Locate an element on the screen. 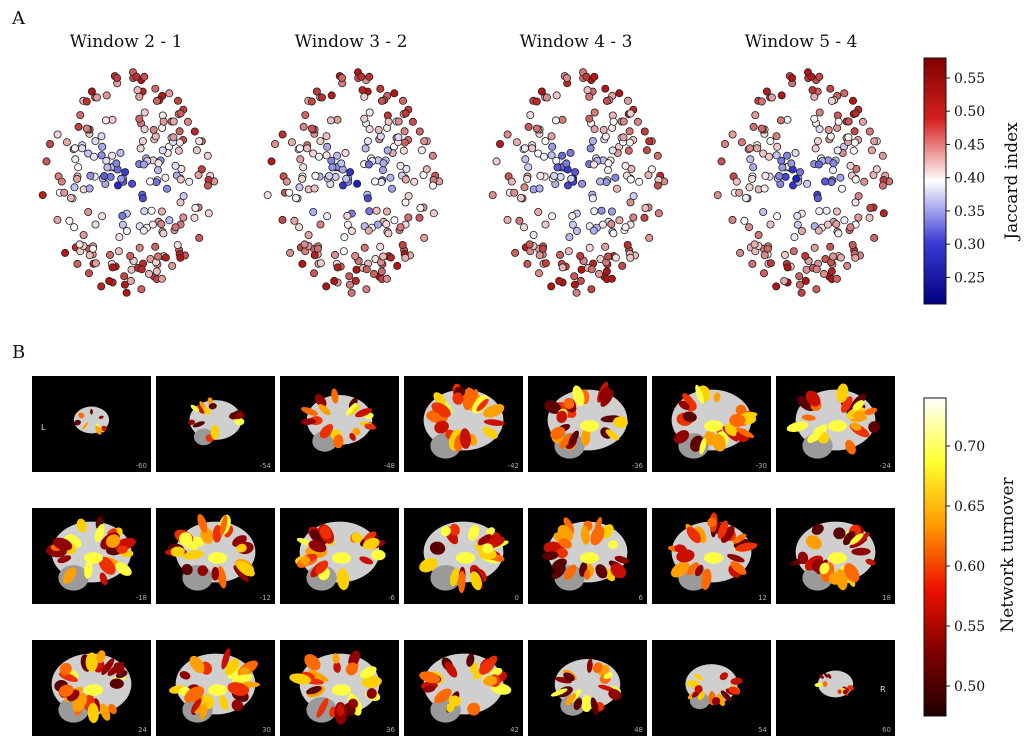 Image resolution: width=1033 pixels, height=737 pixels. brain-slice: 6 is located at coordinates (587, 556).